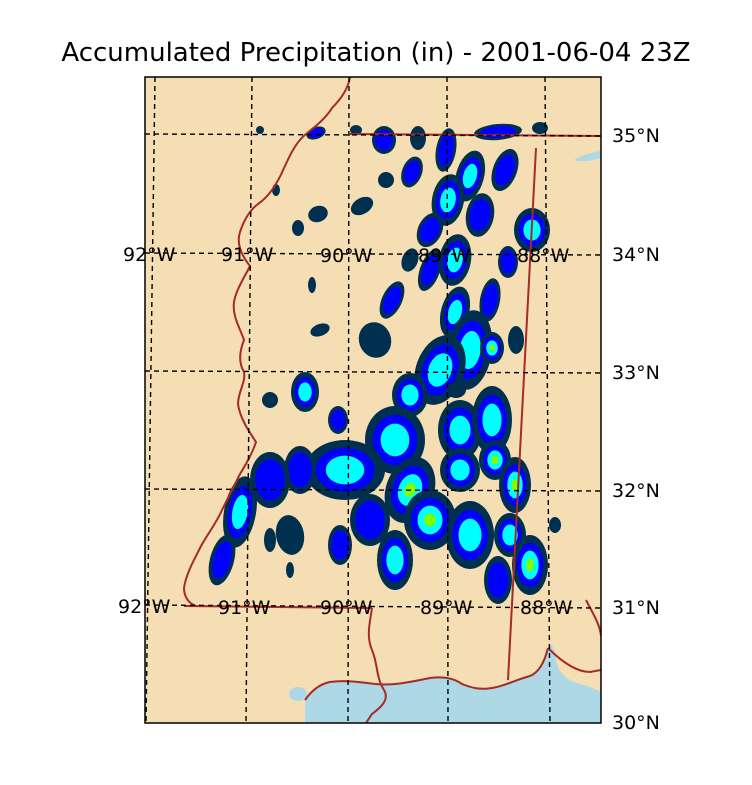  Describe the element at coordinates (462, 702) in the screenshot. I see `gulf-inlet-water` at that location.